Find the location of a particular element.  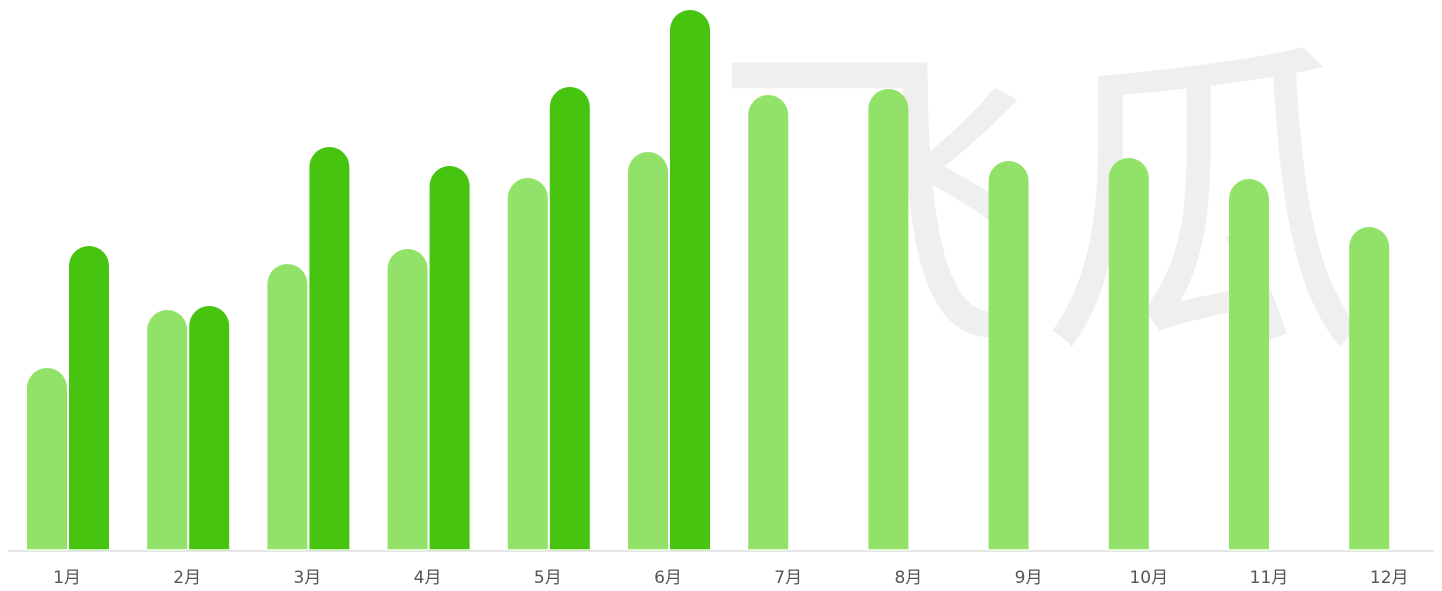

x-tick-label: 5月 is located at coordinates (548, 578).